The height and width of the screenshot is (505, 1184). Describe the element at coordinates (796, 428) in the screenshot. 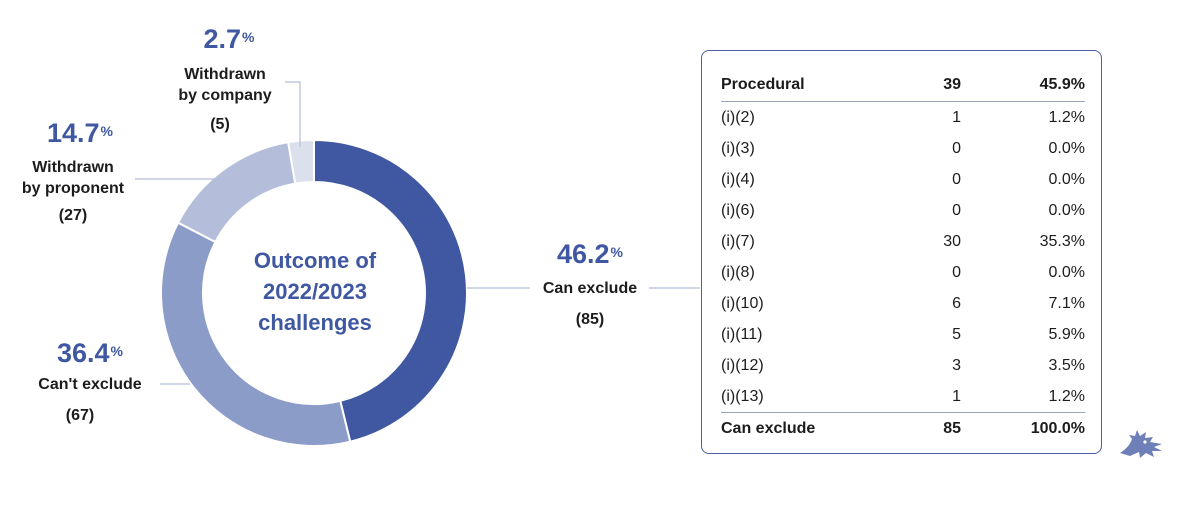

I see `table-cell: Can exclude` at that location.